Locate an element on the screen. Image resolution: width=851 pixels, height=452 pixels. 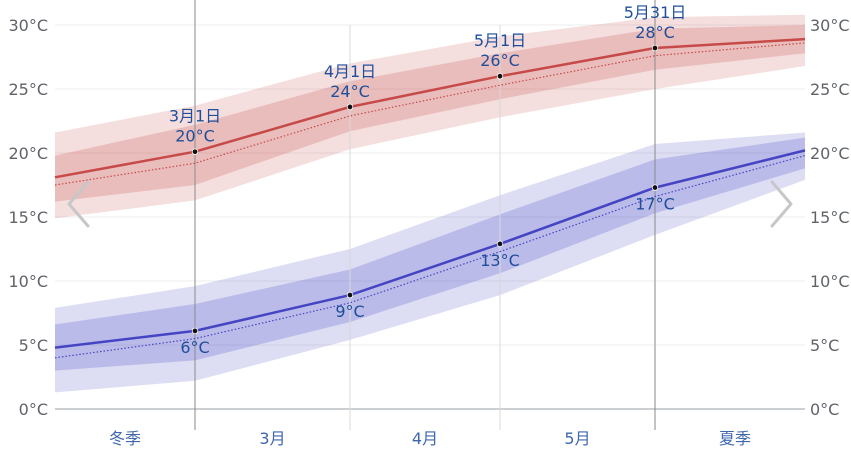
x-axis: 冬季 3月 4月 5月 夏季 is located at coordinates (430, 438).